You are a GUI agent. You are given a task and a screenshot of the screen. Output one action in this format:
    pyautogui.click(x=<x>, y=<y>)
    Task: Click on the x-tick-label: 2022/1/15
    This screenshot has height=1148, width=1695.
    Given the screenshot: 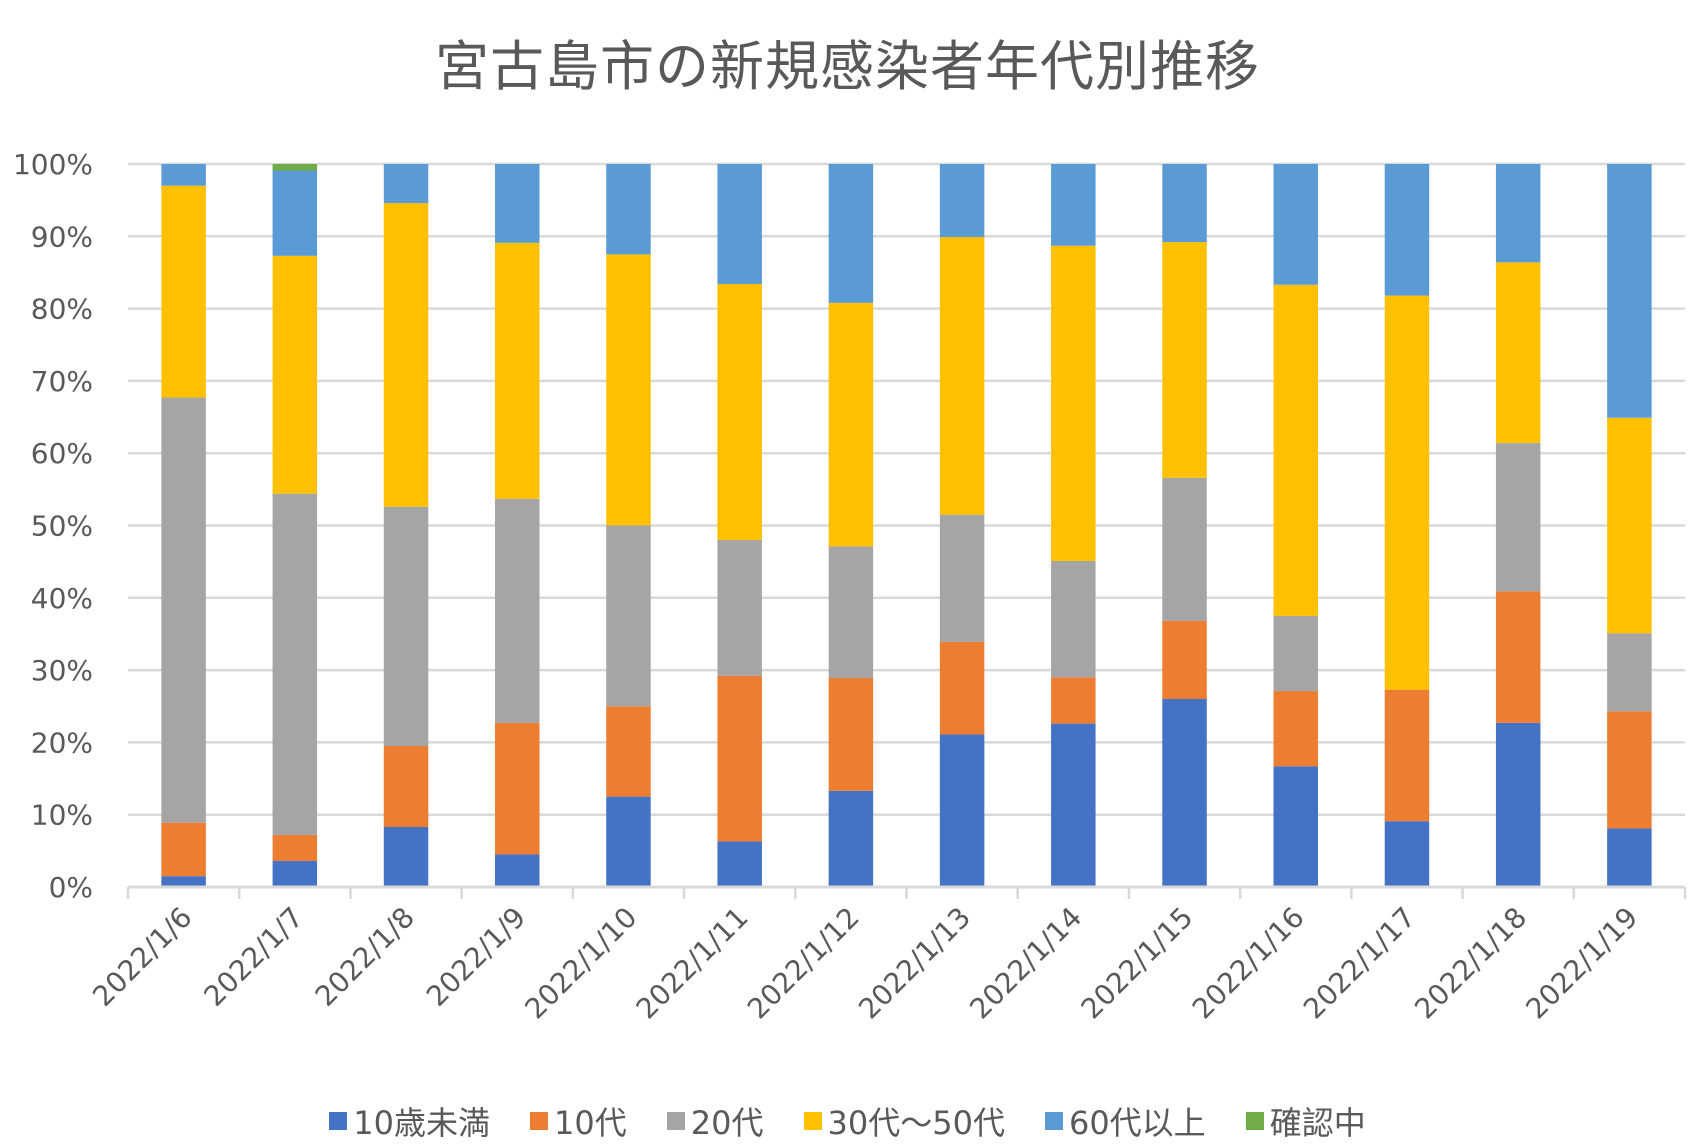 What is the action you would take?
    pyautogui.click(x=1137, y=963)
    